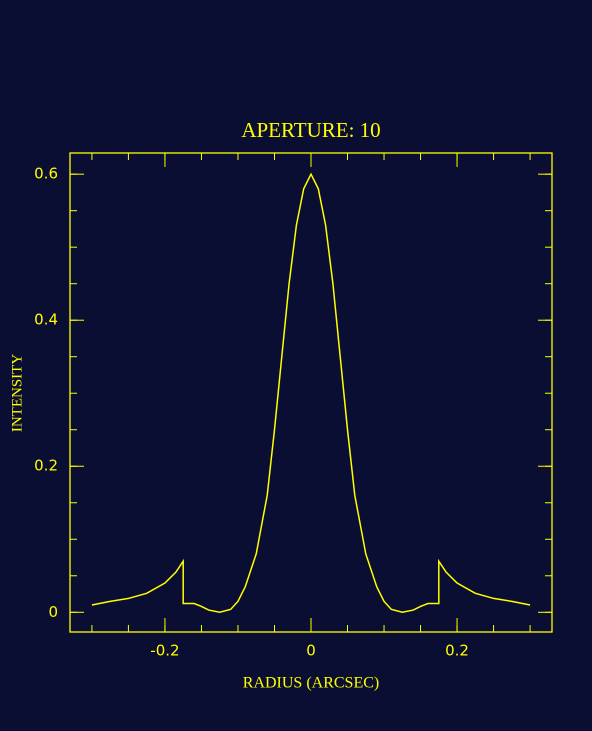 The height and width of the screenshot is (731, 592). I want to click on x-axis-label: RADIUS (ARCSEC), so click(311, 683).